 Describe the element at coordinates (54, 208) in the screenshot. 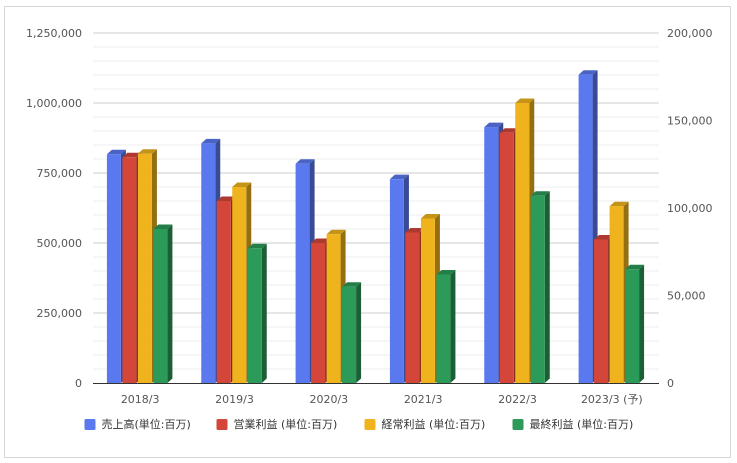

I see `left-axis: 0 250,000 500,000 750,000 1,000,000 1,250,000` at that location.